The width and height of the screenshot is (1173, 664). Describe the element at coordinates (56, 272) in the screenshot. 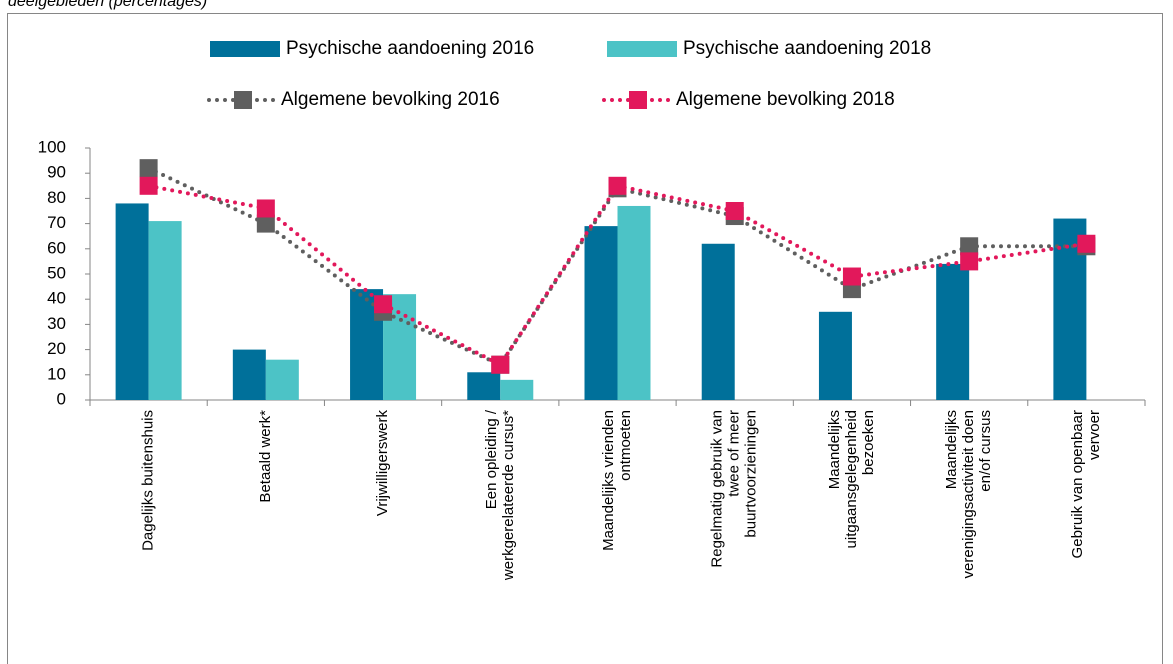

I see `y-tick-label: 50` at that location.